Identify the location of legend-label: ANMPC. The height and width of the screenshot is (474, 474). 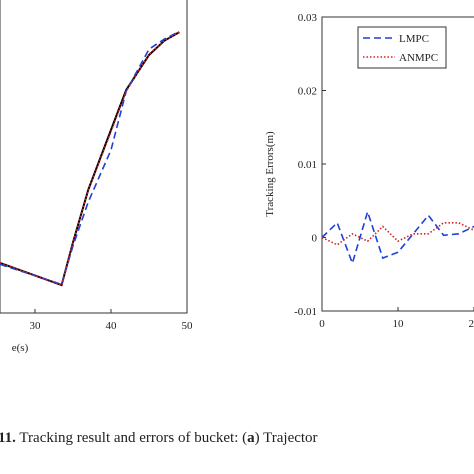
(418, 58).